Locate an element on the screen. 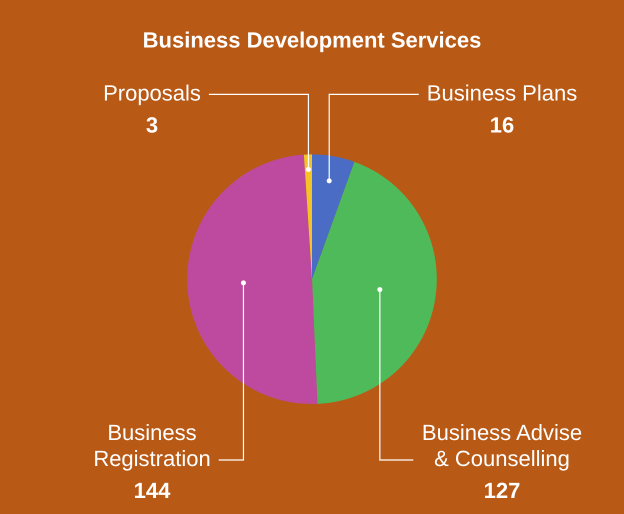  data-label: 144 is located at coordinates (153, 491).